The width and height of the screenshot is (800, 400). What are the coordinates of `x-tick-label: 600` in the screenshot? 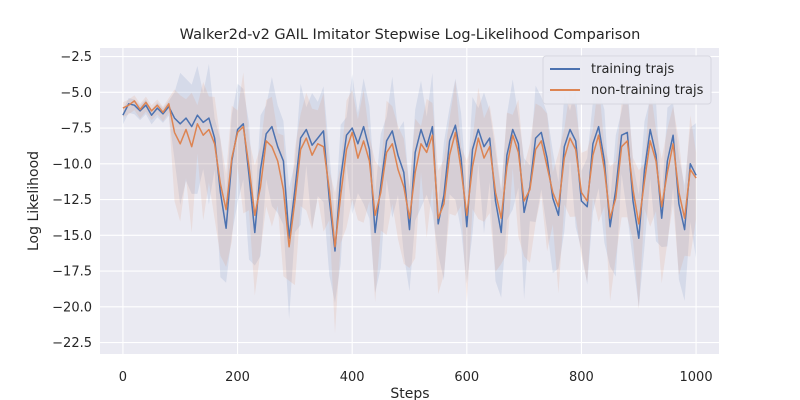 It's located at (466, 377).